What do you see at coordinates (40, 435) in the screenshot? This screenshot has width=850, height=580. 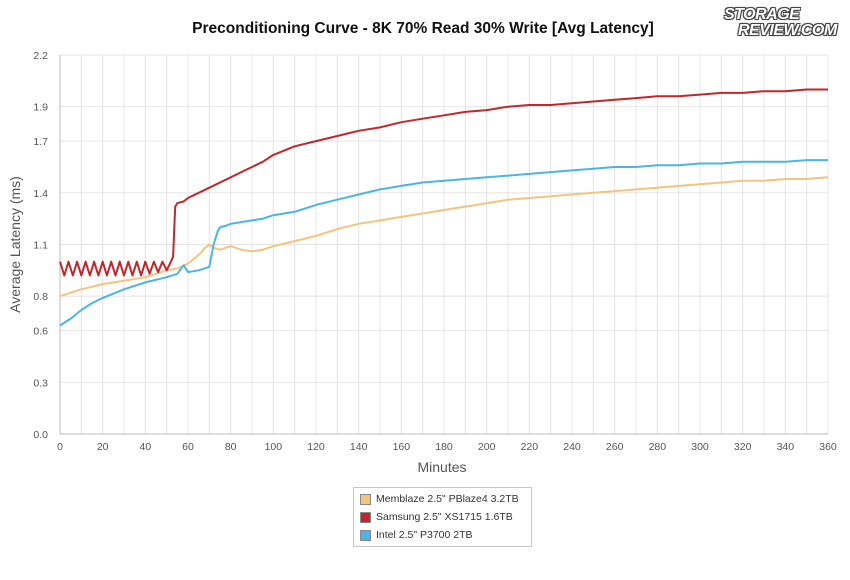 I see `y-tick-label: 0.0` at bounding box center [40, 435].